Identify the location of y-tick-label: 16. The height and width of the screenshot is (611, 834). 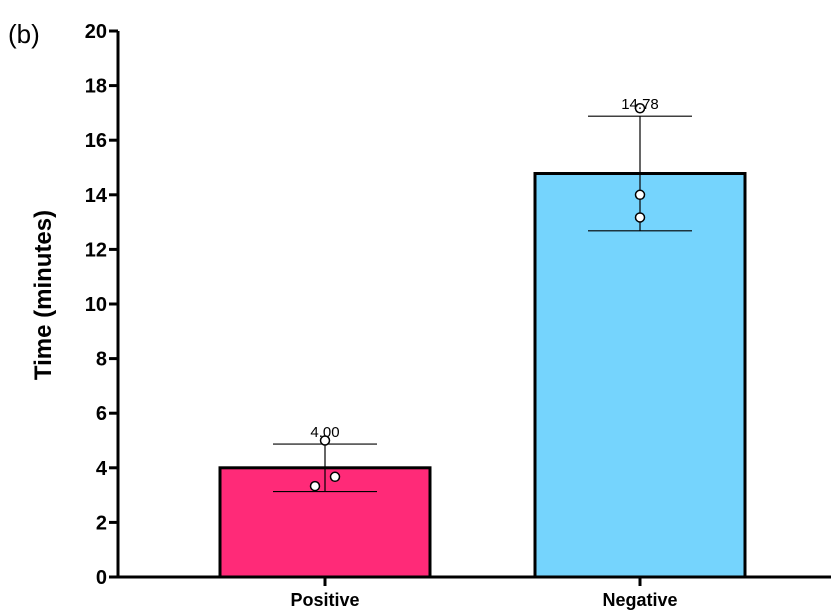
(96, 141).